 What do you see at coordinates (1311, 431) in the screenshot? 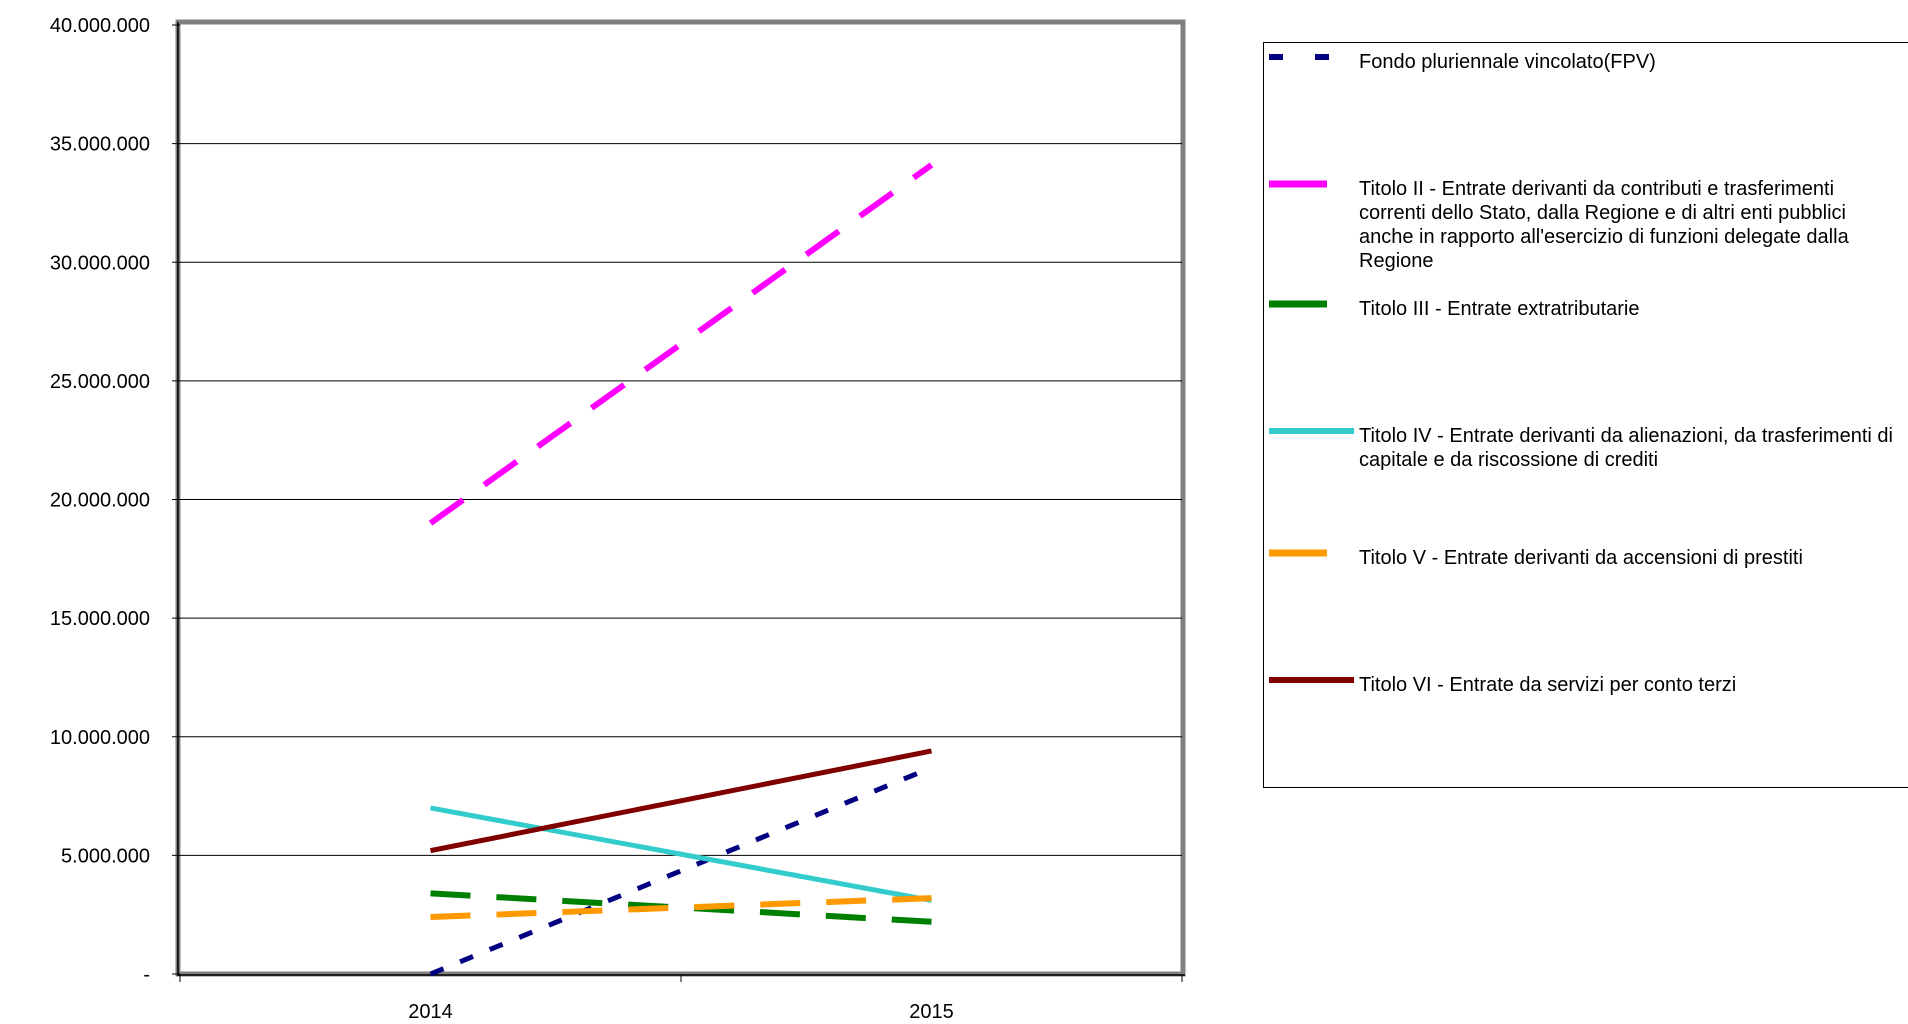
I see `legend-swatch-titolo-iv` at bounding box center [1311, 431].